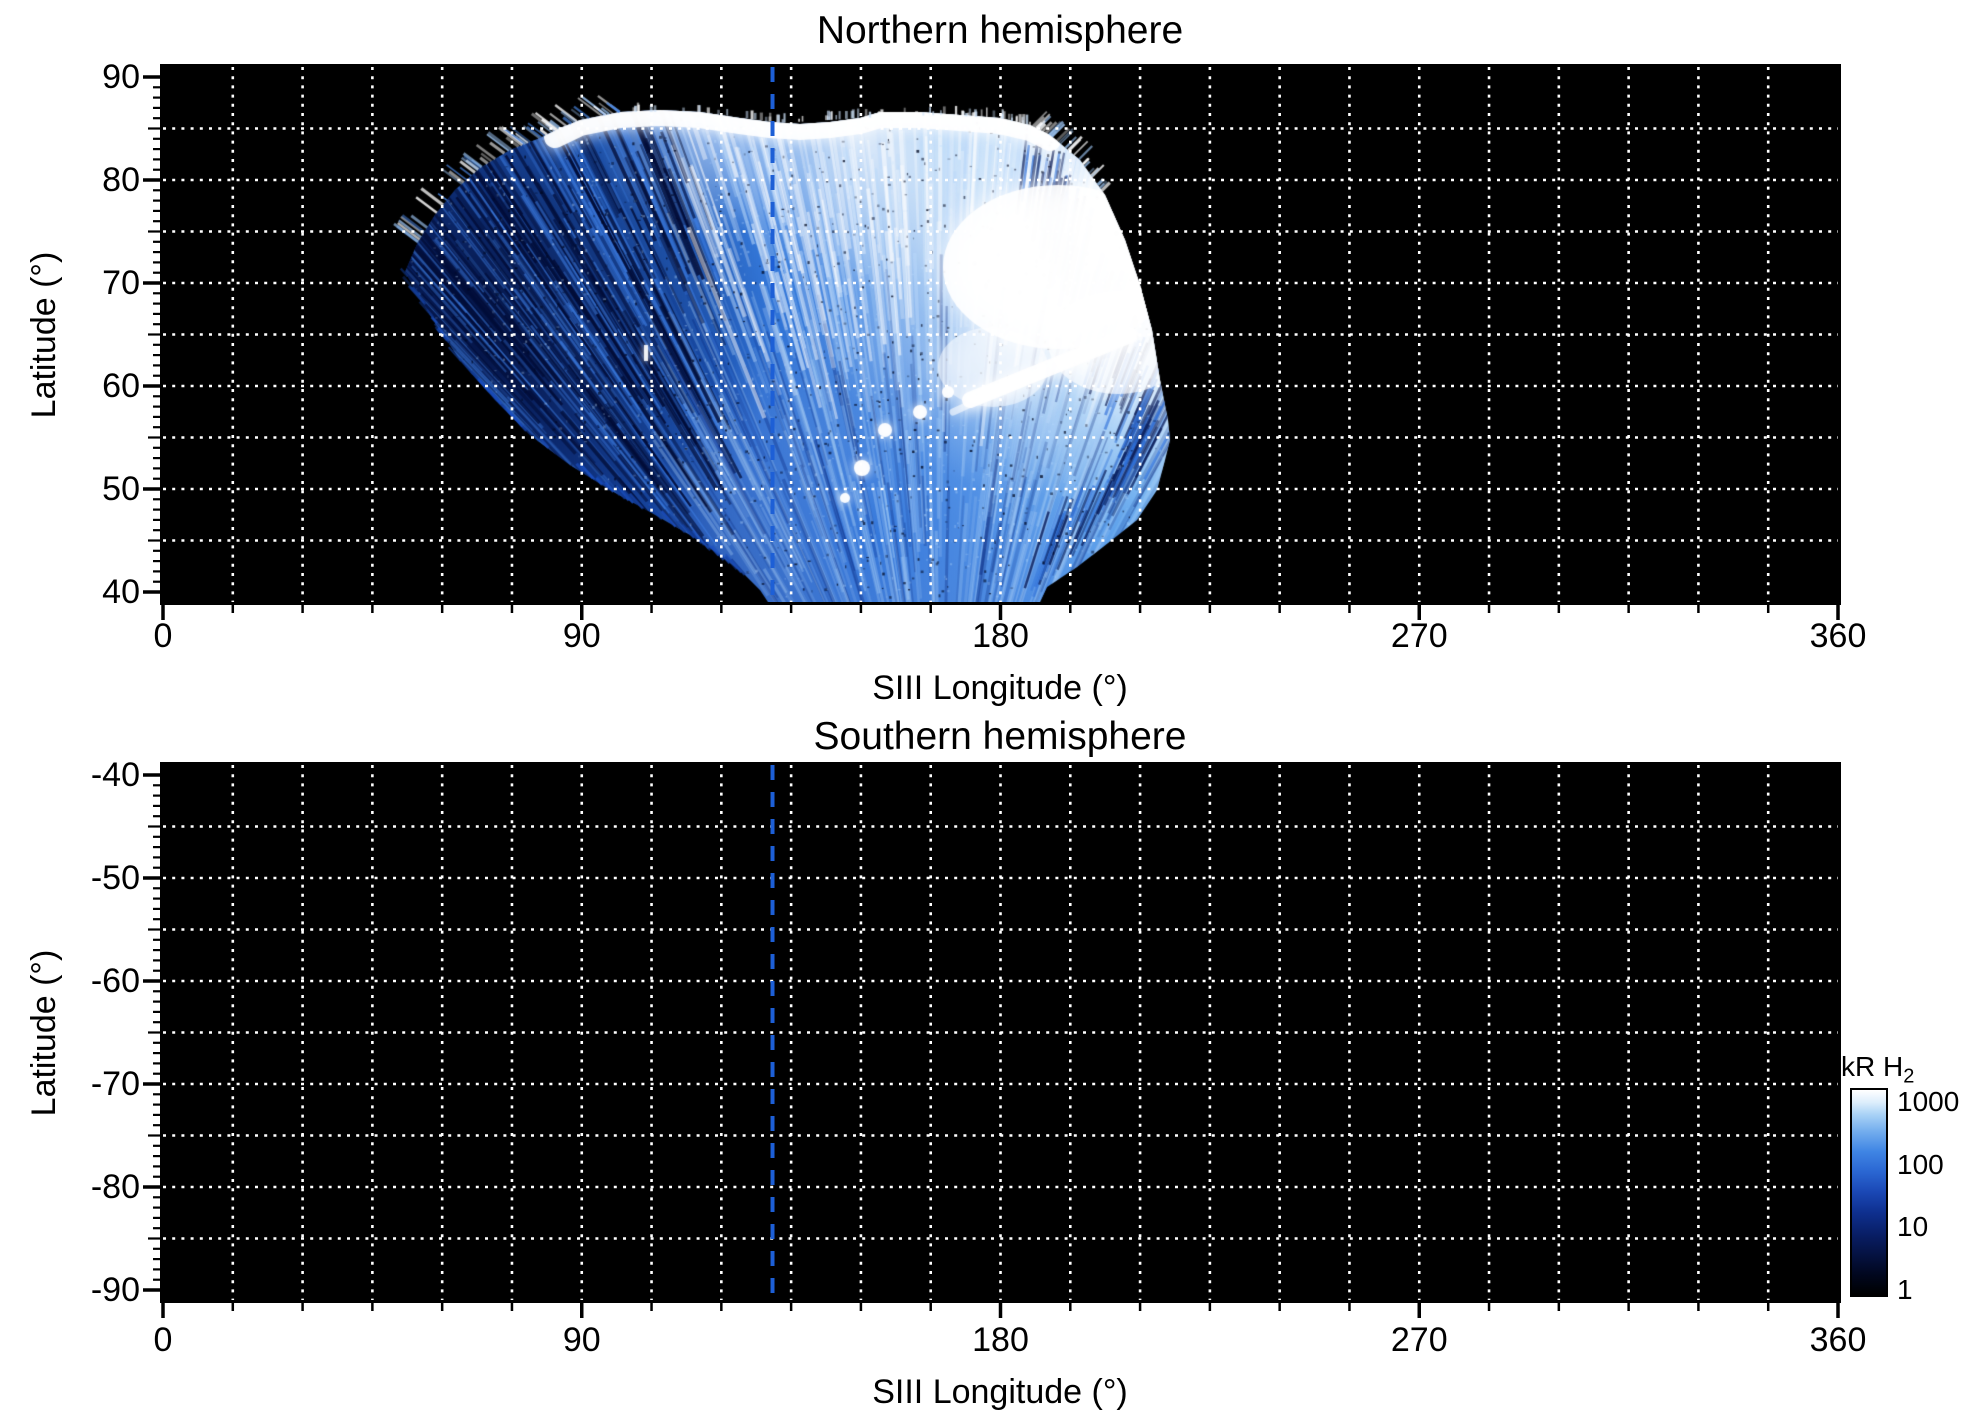 The height and width of the screenshot is (1423, 1983). I want to click on colorbar-tick-label: 1000, so click(1928, 1101).